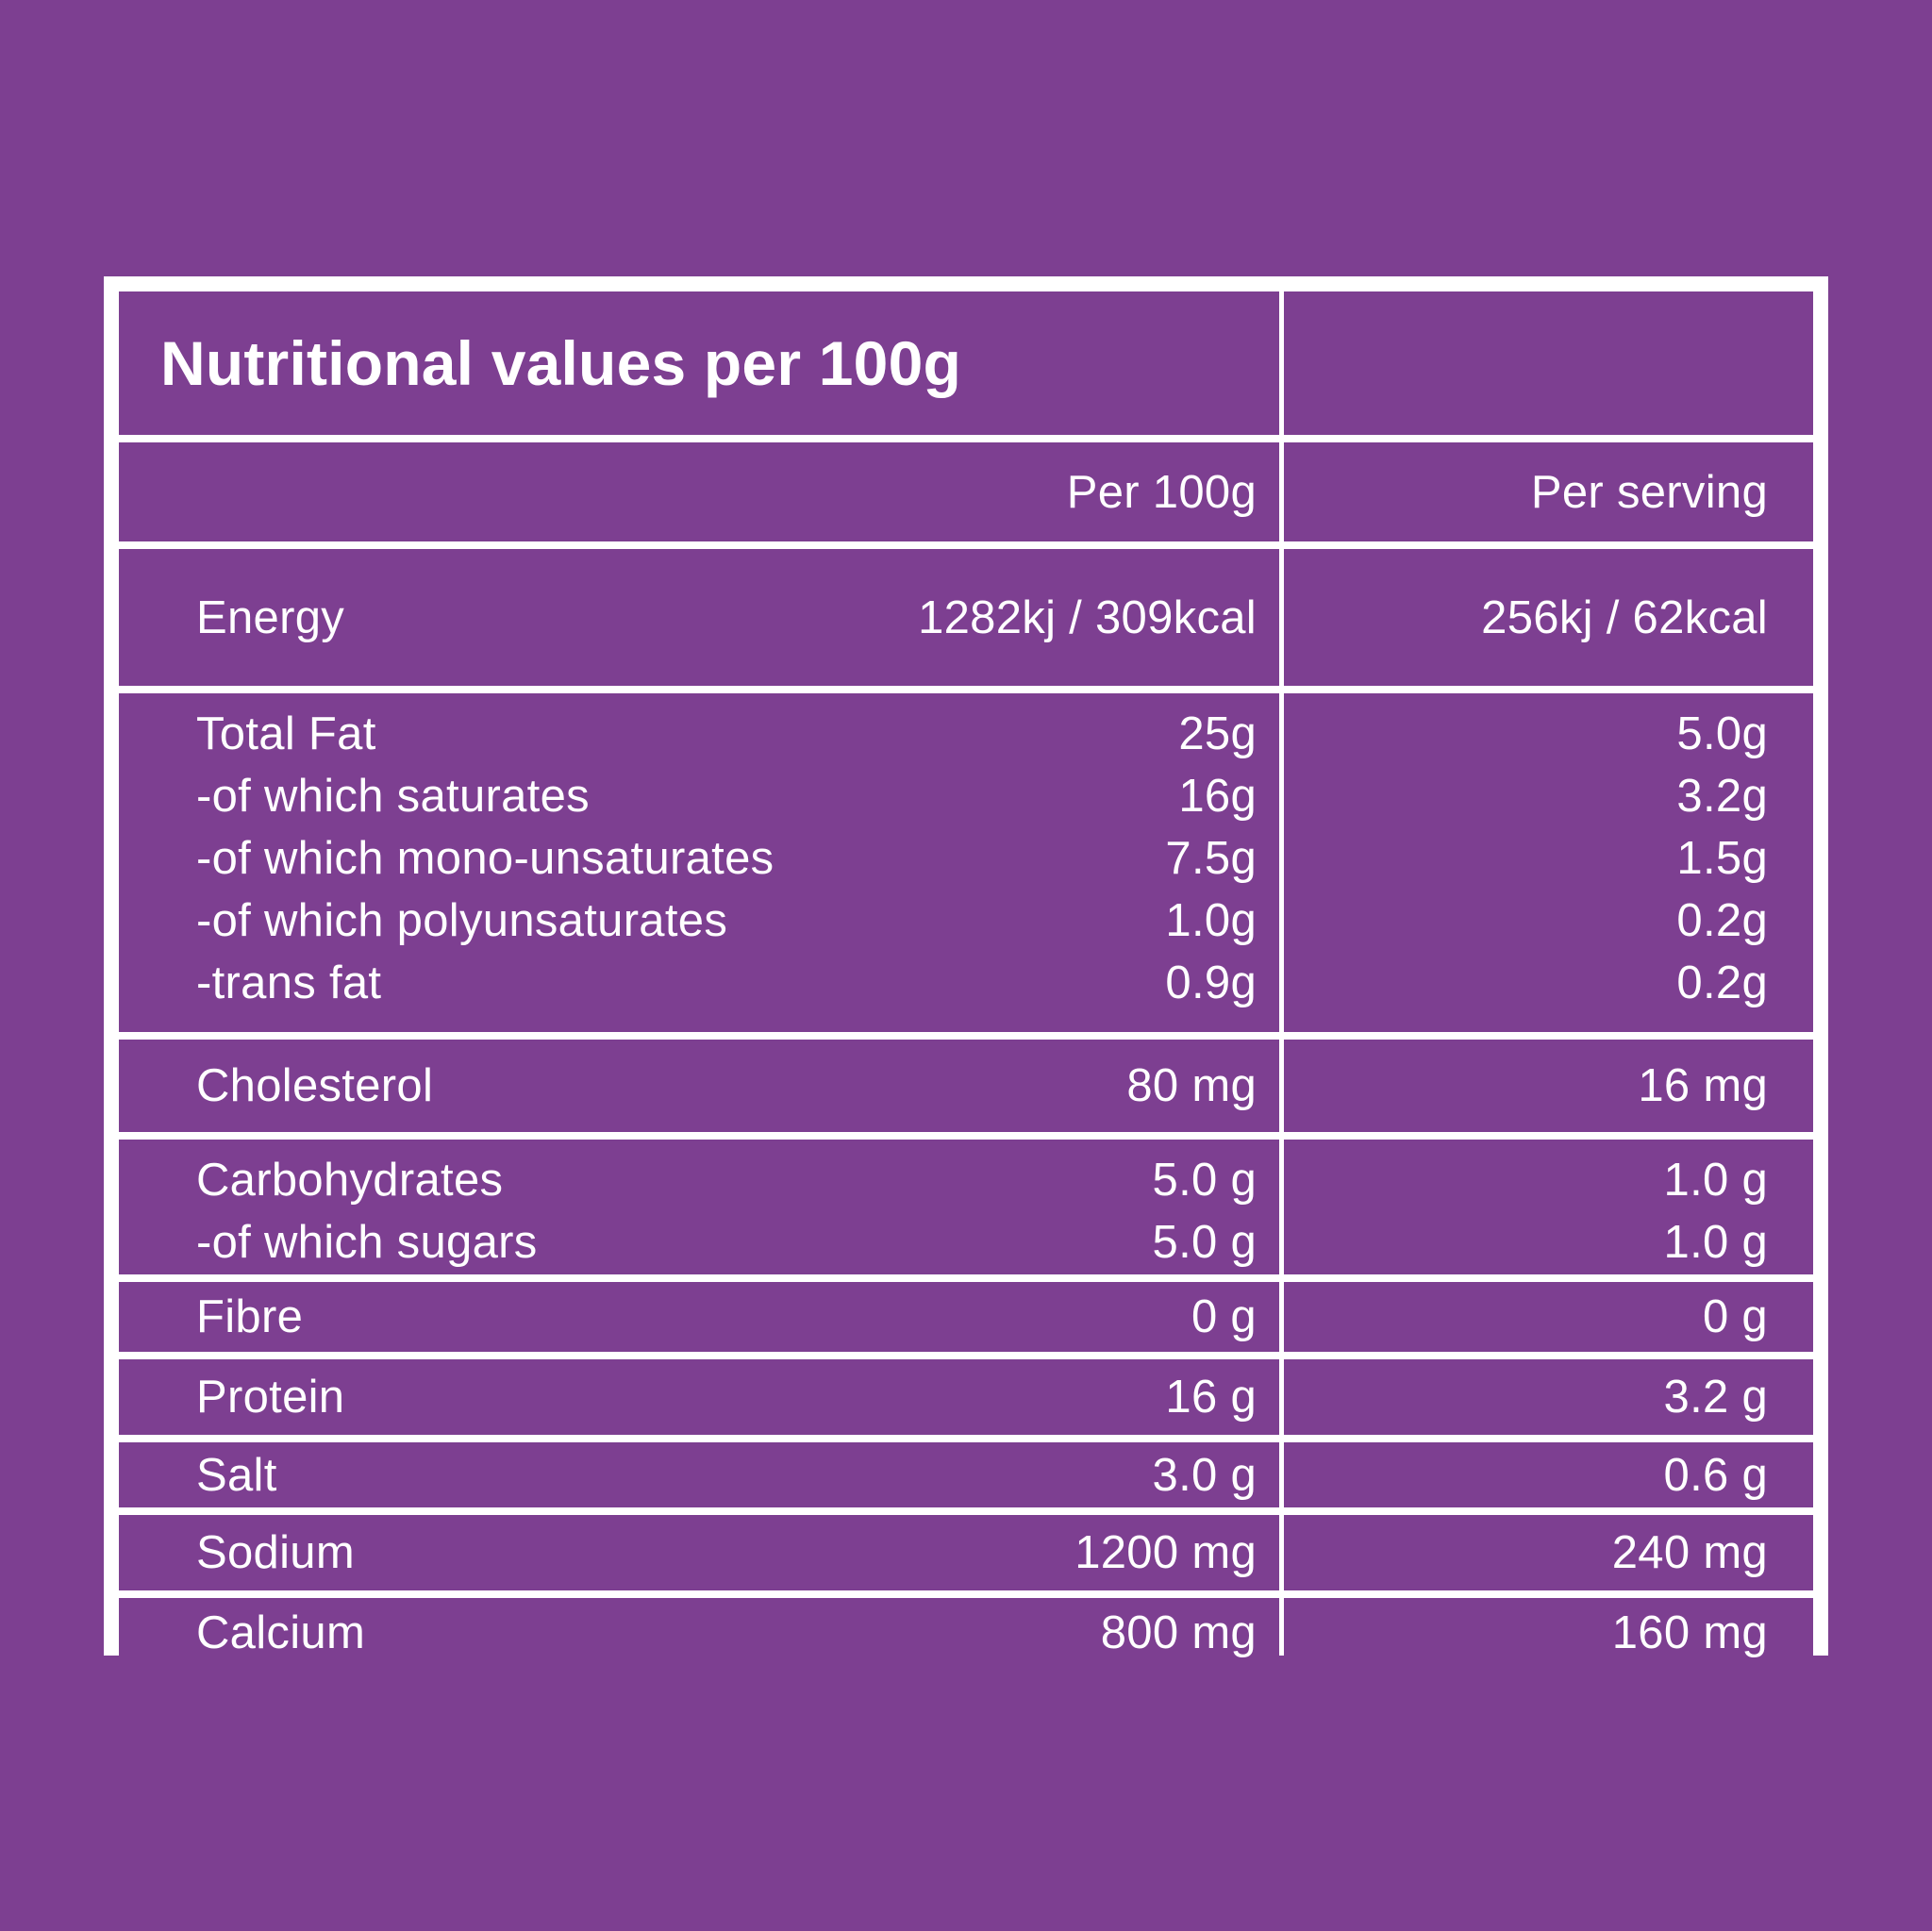 The width and height of the screenshot is (1932, 1931). I want to click on nutrient-value-per-serving: 3.2g, so click(1722, 796).